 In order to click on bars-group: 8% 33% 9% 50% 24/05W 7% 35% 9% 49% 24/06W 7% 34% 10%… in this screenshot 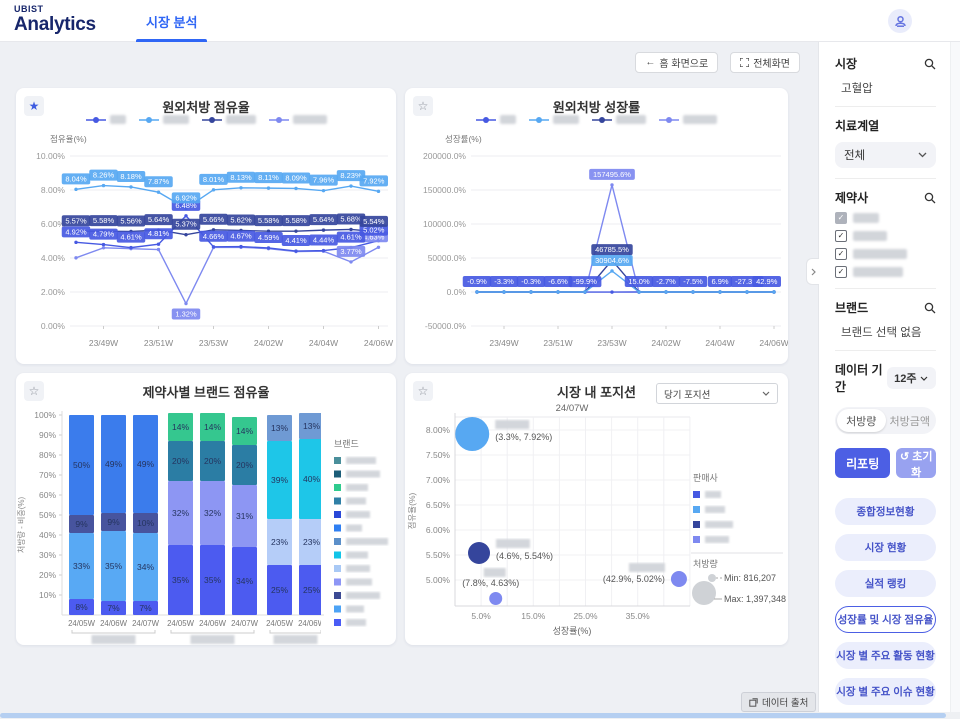, I will do `click(197, 528)`.